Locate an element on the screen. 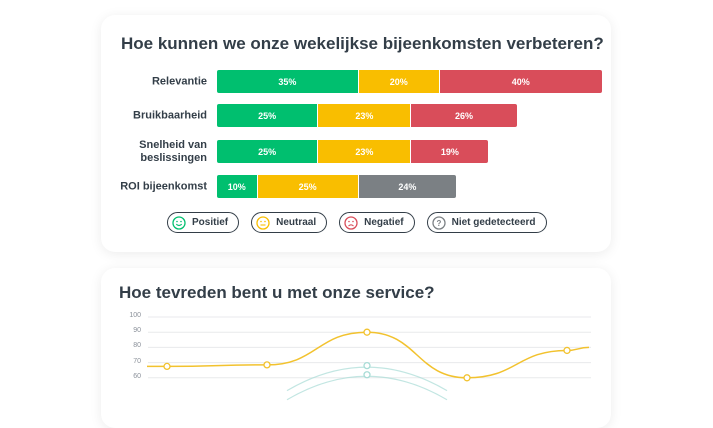 The image size is (713, 428). row-label: Snelheid van beslissingen is located at coordinates (173, 151).